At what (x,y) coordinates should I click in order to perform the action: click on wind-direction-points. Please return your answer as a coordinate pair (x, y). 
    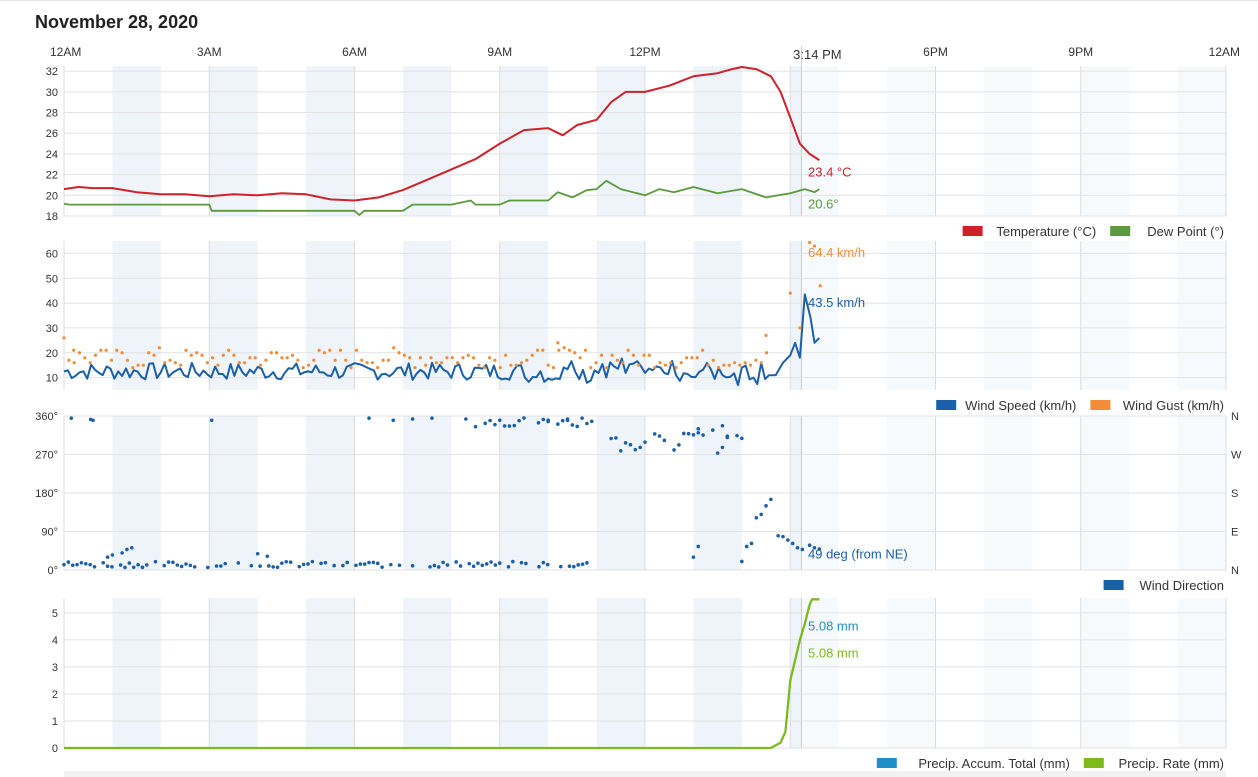
    Looking at the image, I should click on (442, 493).